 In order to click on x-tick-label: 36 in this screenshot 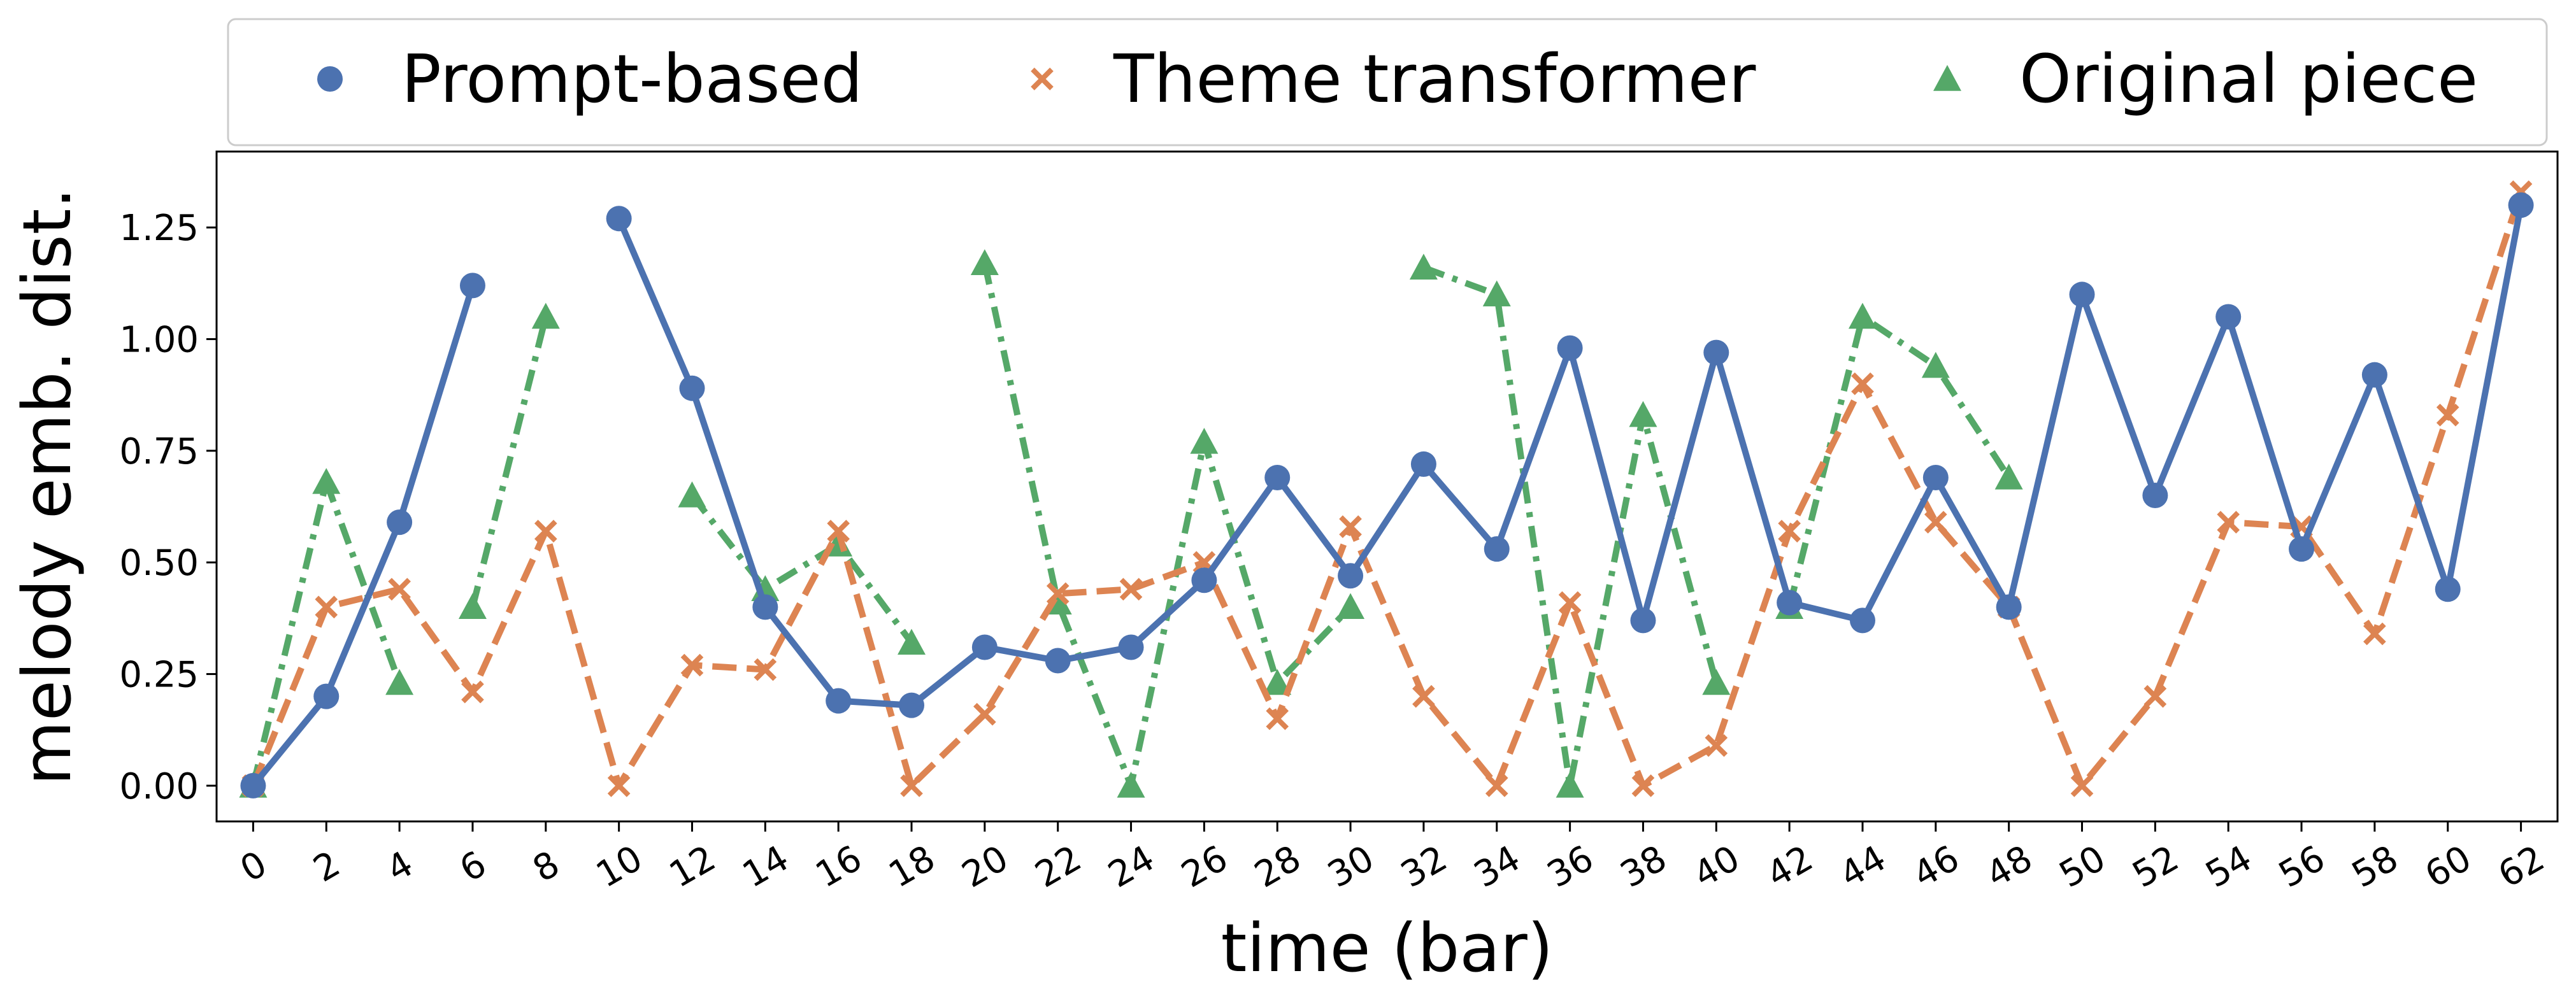, I will do `click(1570, 866)`.